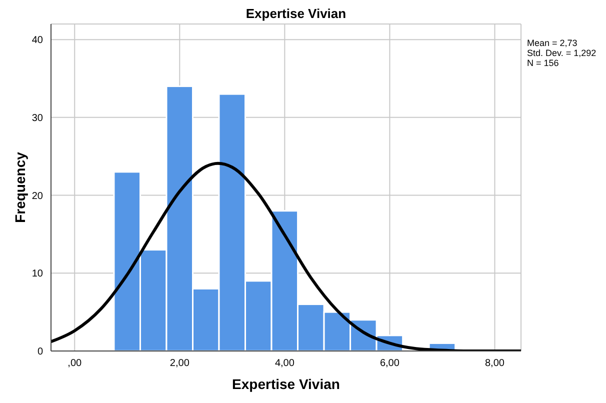  Describe the element at coordinates (180, 364) in the screenshot. I see `x-tick-label: 2,00` at that location.